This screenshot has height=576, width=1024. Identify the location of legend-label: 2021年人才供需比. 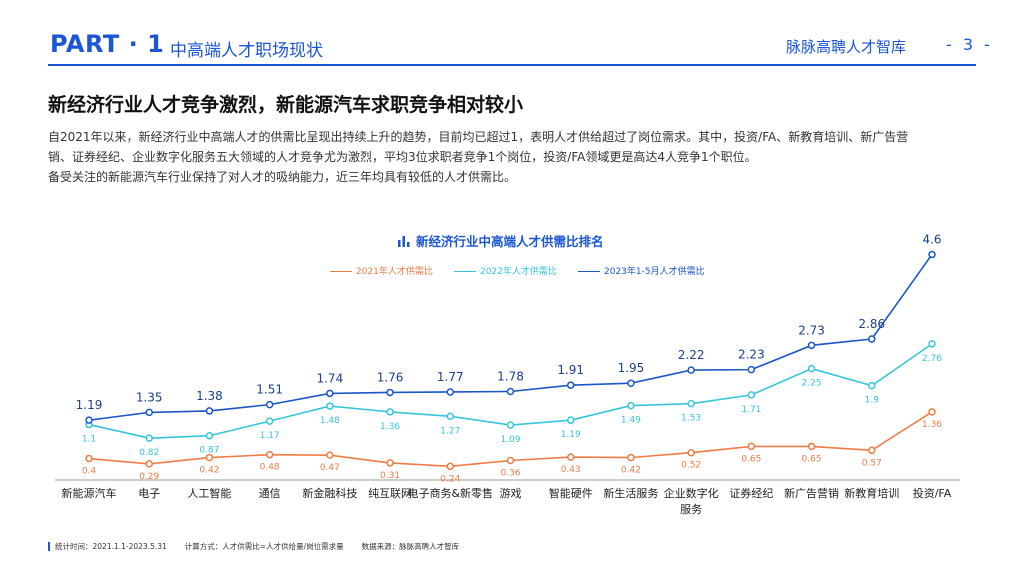
(394, 272).